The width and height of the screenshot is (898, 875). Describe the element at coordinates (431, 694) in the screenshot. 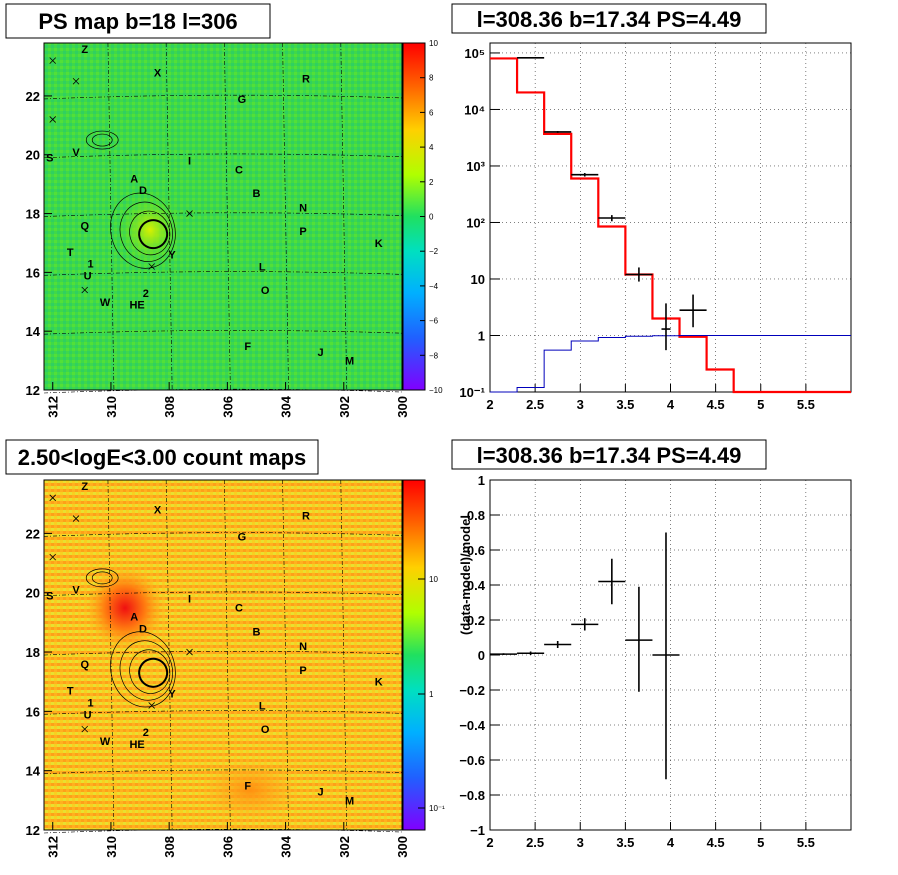

I see `colorbar-tick-label: 1` at that location.